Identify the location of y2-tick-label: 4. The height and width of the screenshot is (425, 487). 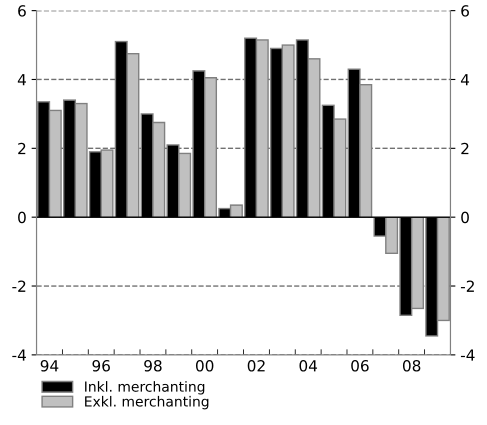
(465, 80).